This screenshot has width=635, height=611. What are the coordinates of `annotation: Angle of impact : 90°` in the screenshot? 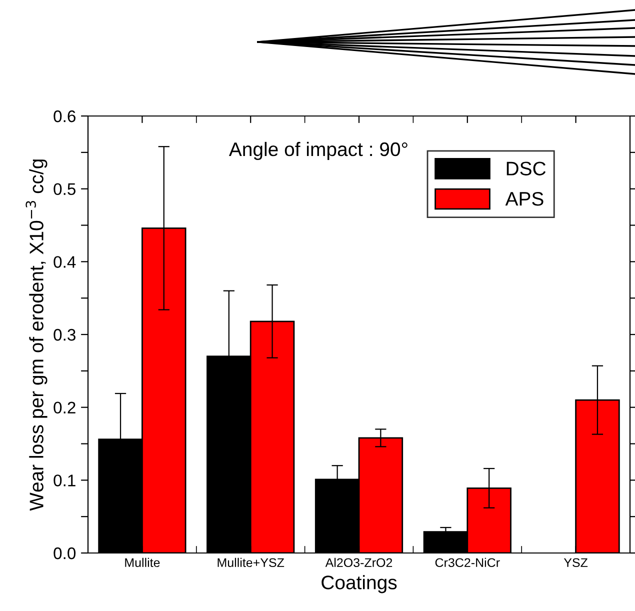 It's located at (318, 151).